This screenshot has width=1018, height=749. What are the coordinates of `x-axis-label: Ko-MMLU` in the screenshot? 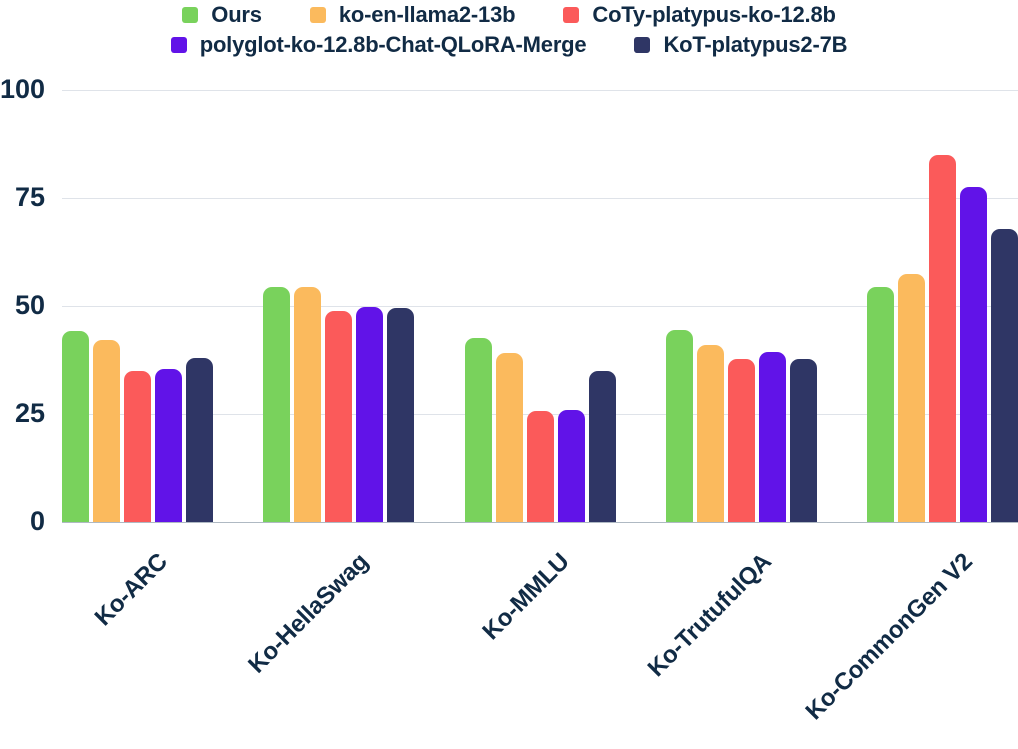 It's located at (526, 597).